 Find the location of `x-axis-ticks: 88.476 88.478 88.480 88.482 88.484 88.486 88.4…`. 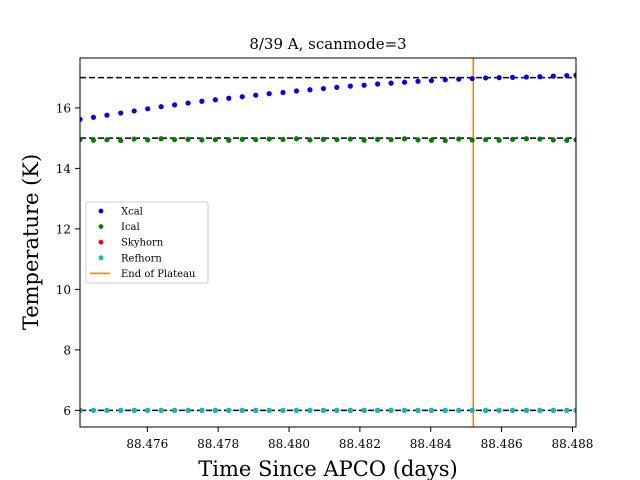

x-axis-ticks: 88.476 88.478 88.480 88.482 88.484 88.486 88.4… is located at coordinates (359, 439).